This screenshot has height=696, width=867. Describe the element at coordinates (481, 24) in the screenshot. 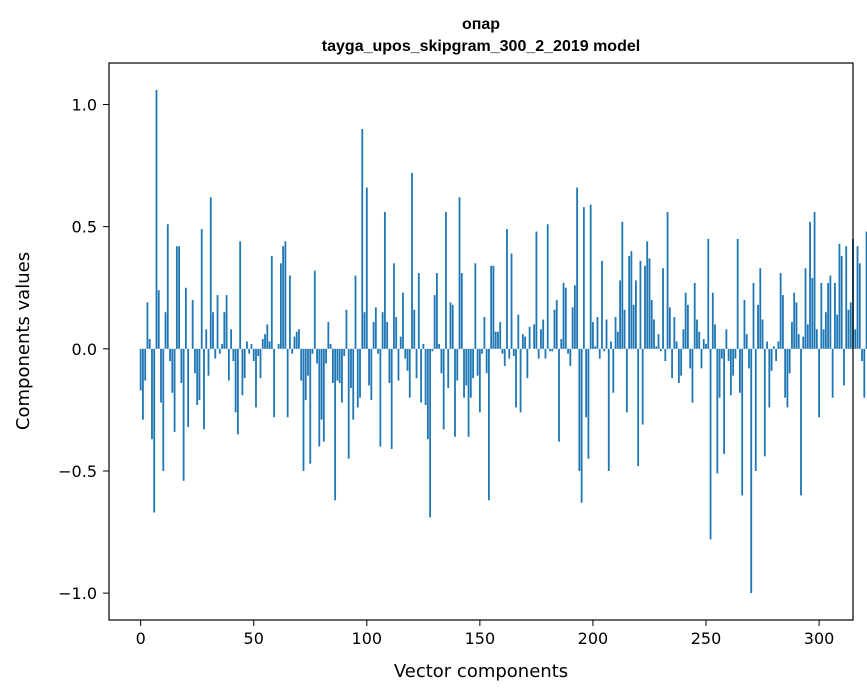

I see `chart-title-line-1: опар` at that location.